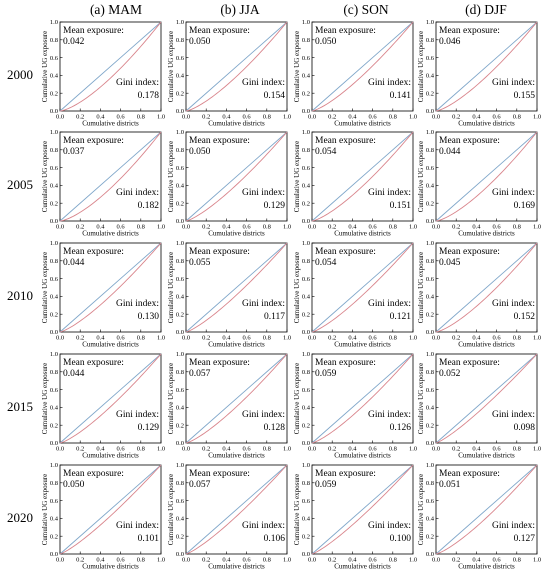  I want to click on x-tick-label: 0.4, so click(476, 338).